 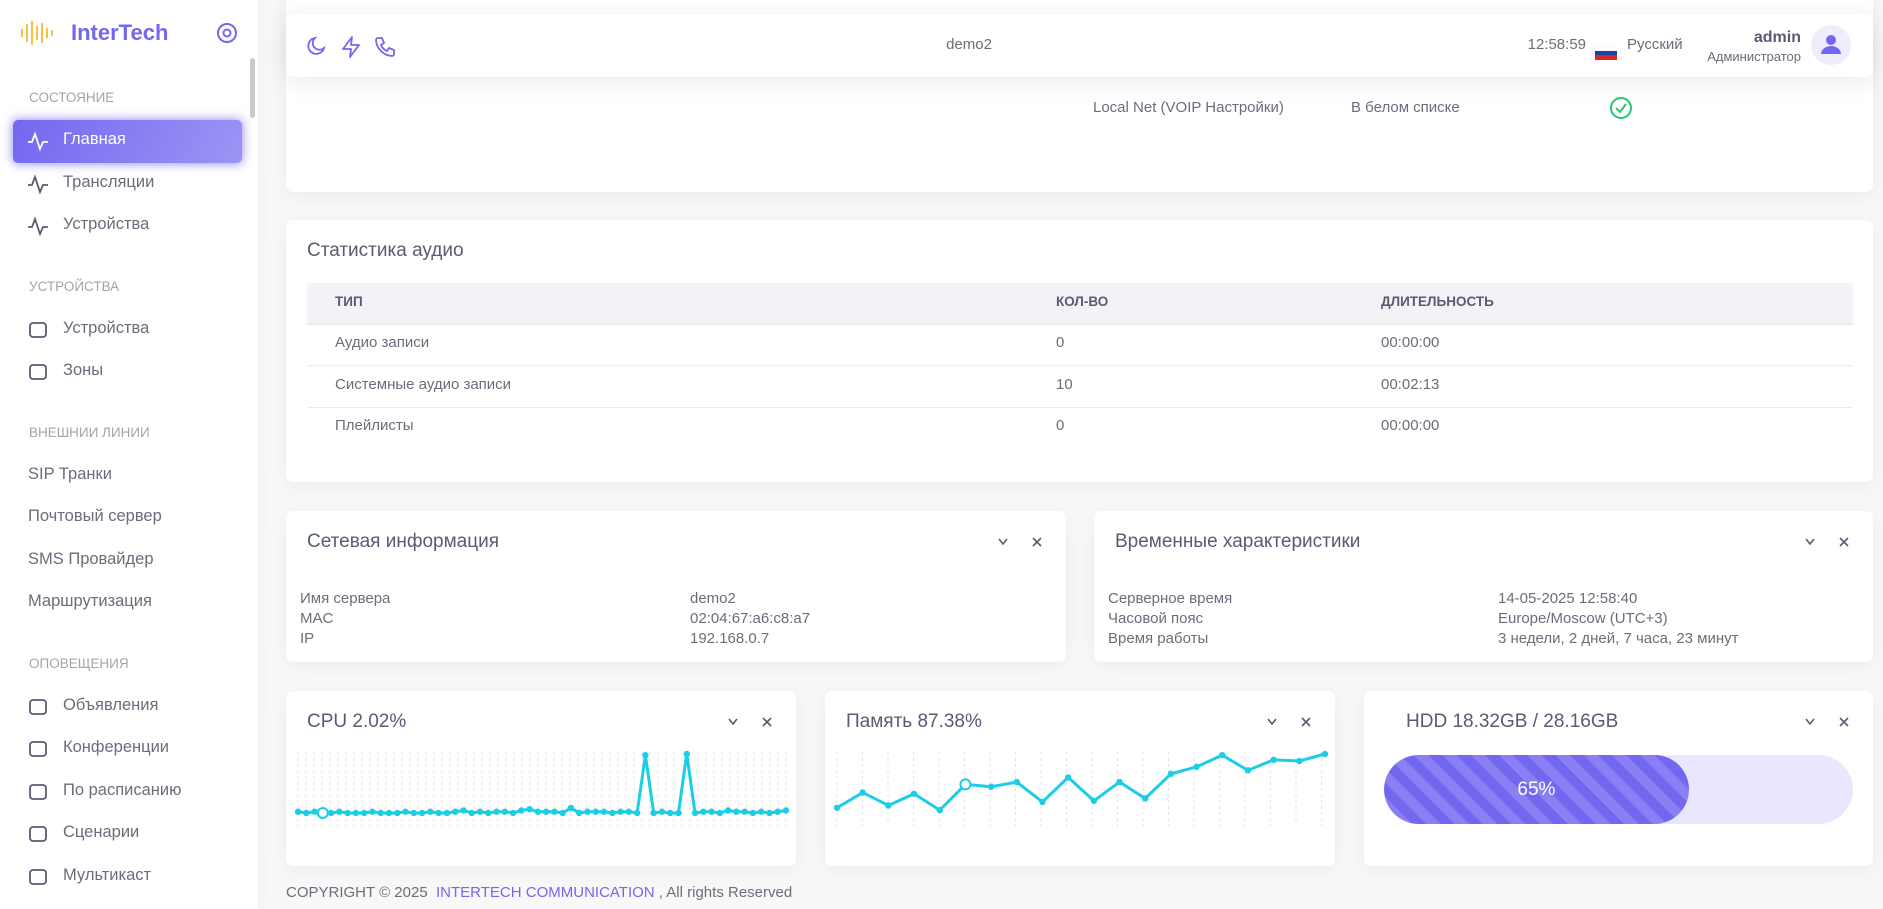 I want to click on phone, so click(x=385, y=47).